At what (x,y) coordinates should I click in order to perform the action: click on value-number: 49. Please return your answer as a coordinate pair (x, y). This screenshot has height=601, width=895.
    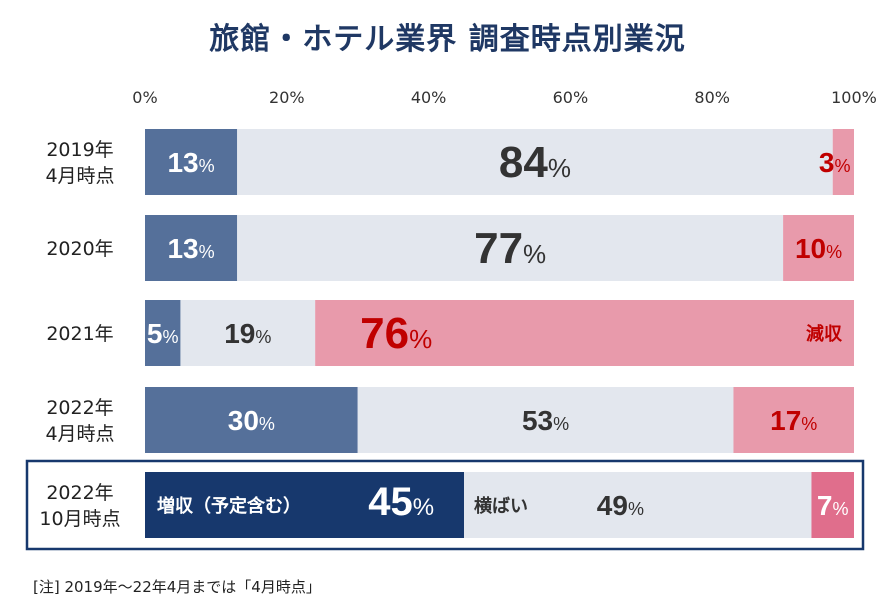
    Looking at the image, I should click on (612, 505).